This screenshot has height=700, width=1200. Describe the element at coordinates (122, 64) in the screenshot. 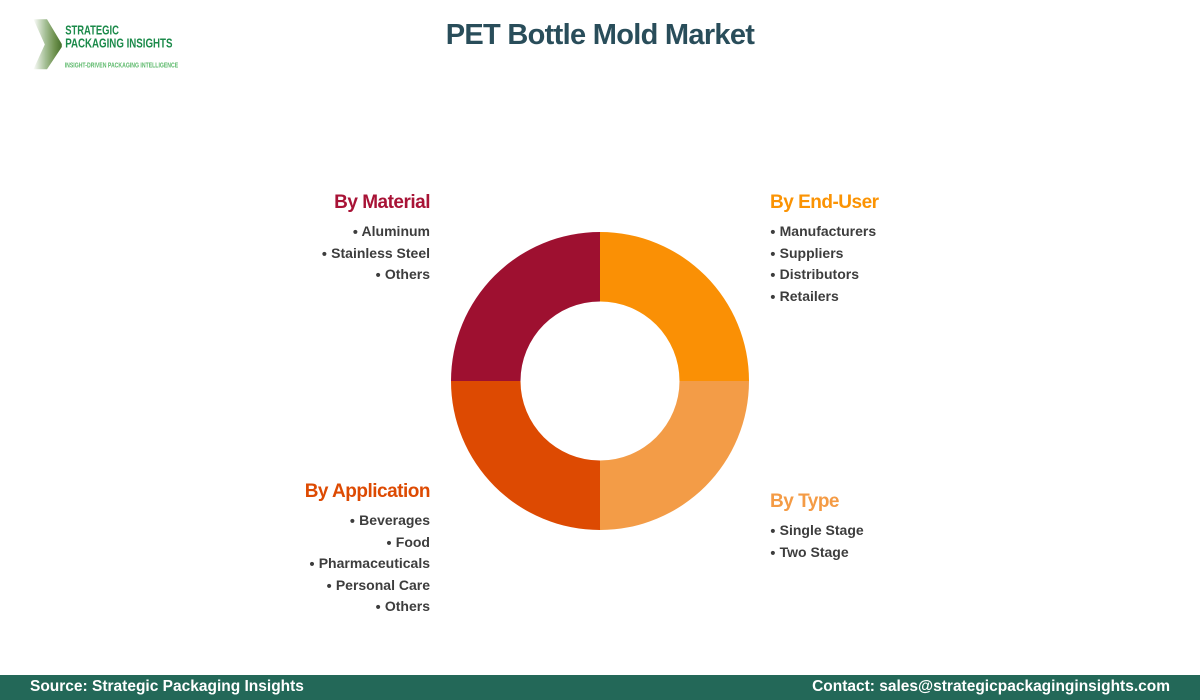

I see `svg-text:INSIGHT-DRIVEN PACKAGING INTEL: INSIGHT-DRIVEN PACKAGING INTELLIGENCE` at that location.